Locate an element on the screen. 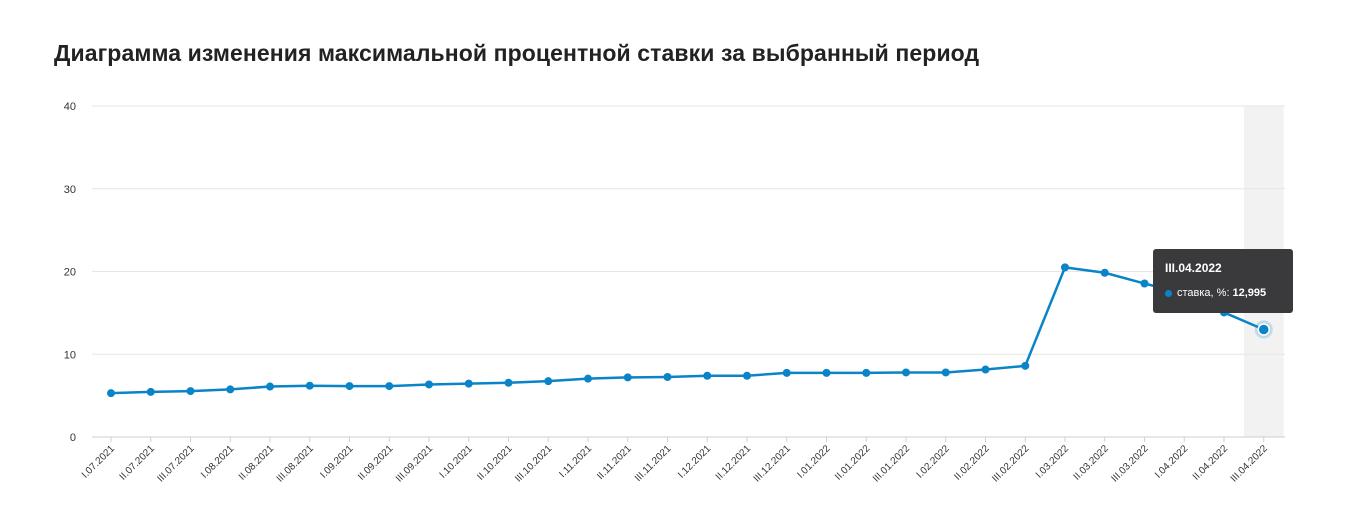 This screenshot has height=514, width=1349. x-tick-label: III.11.2021 is located at coordinates (653, 463).